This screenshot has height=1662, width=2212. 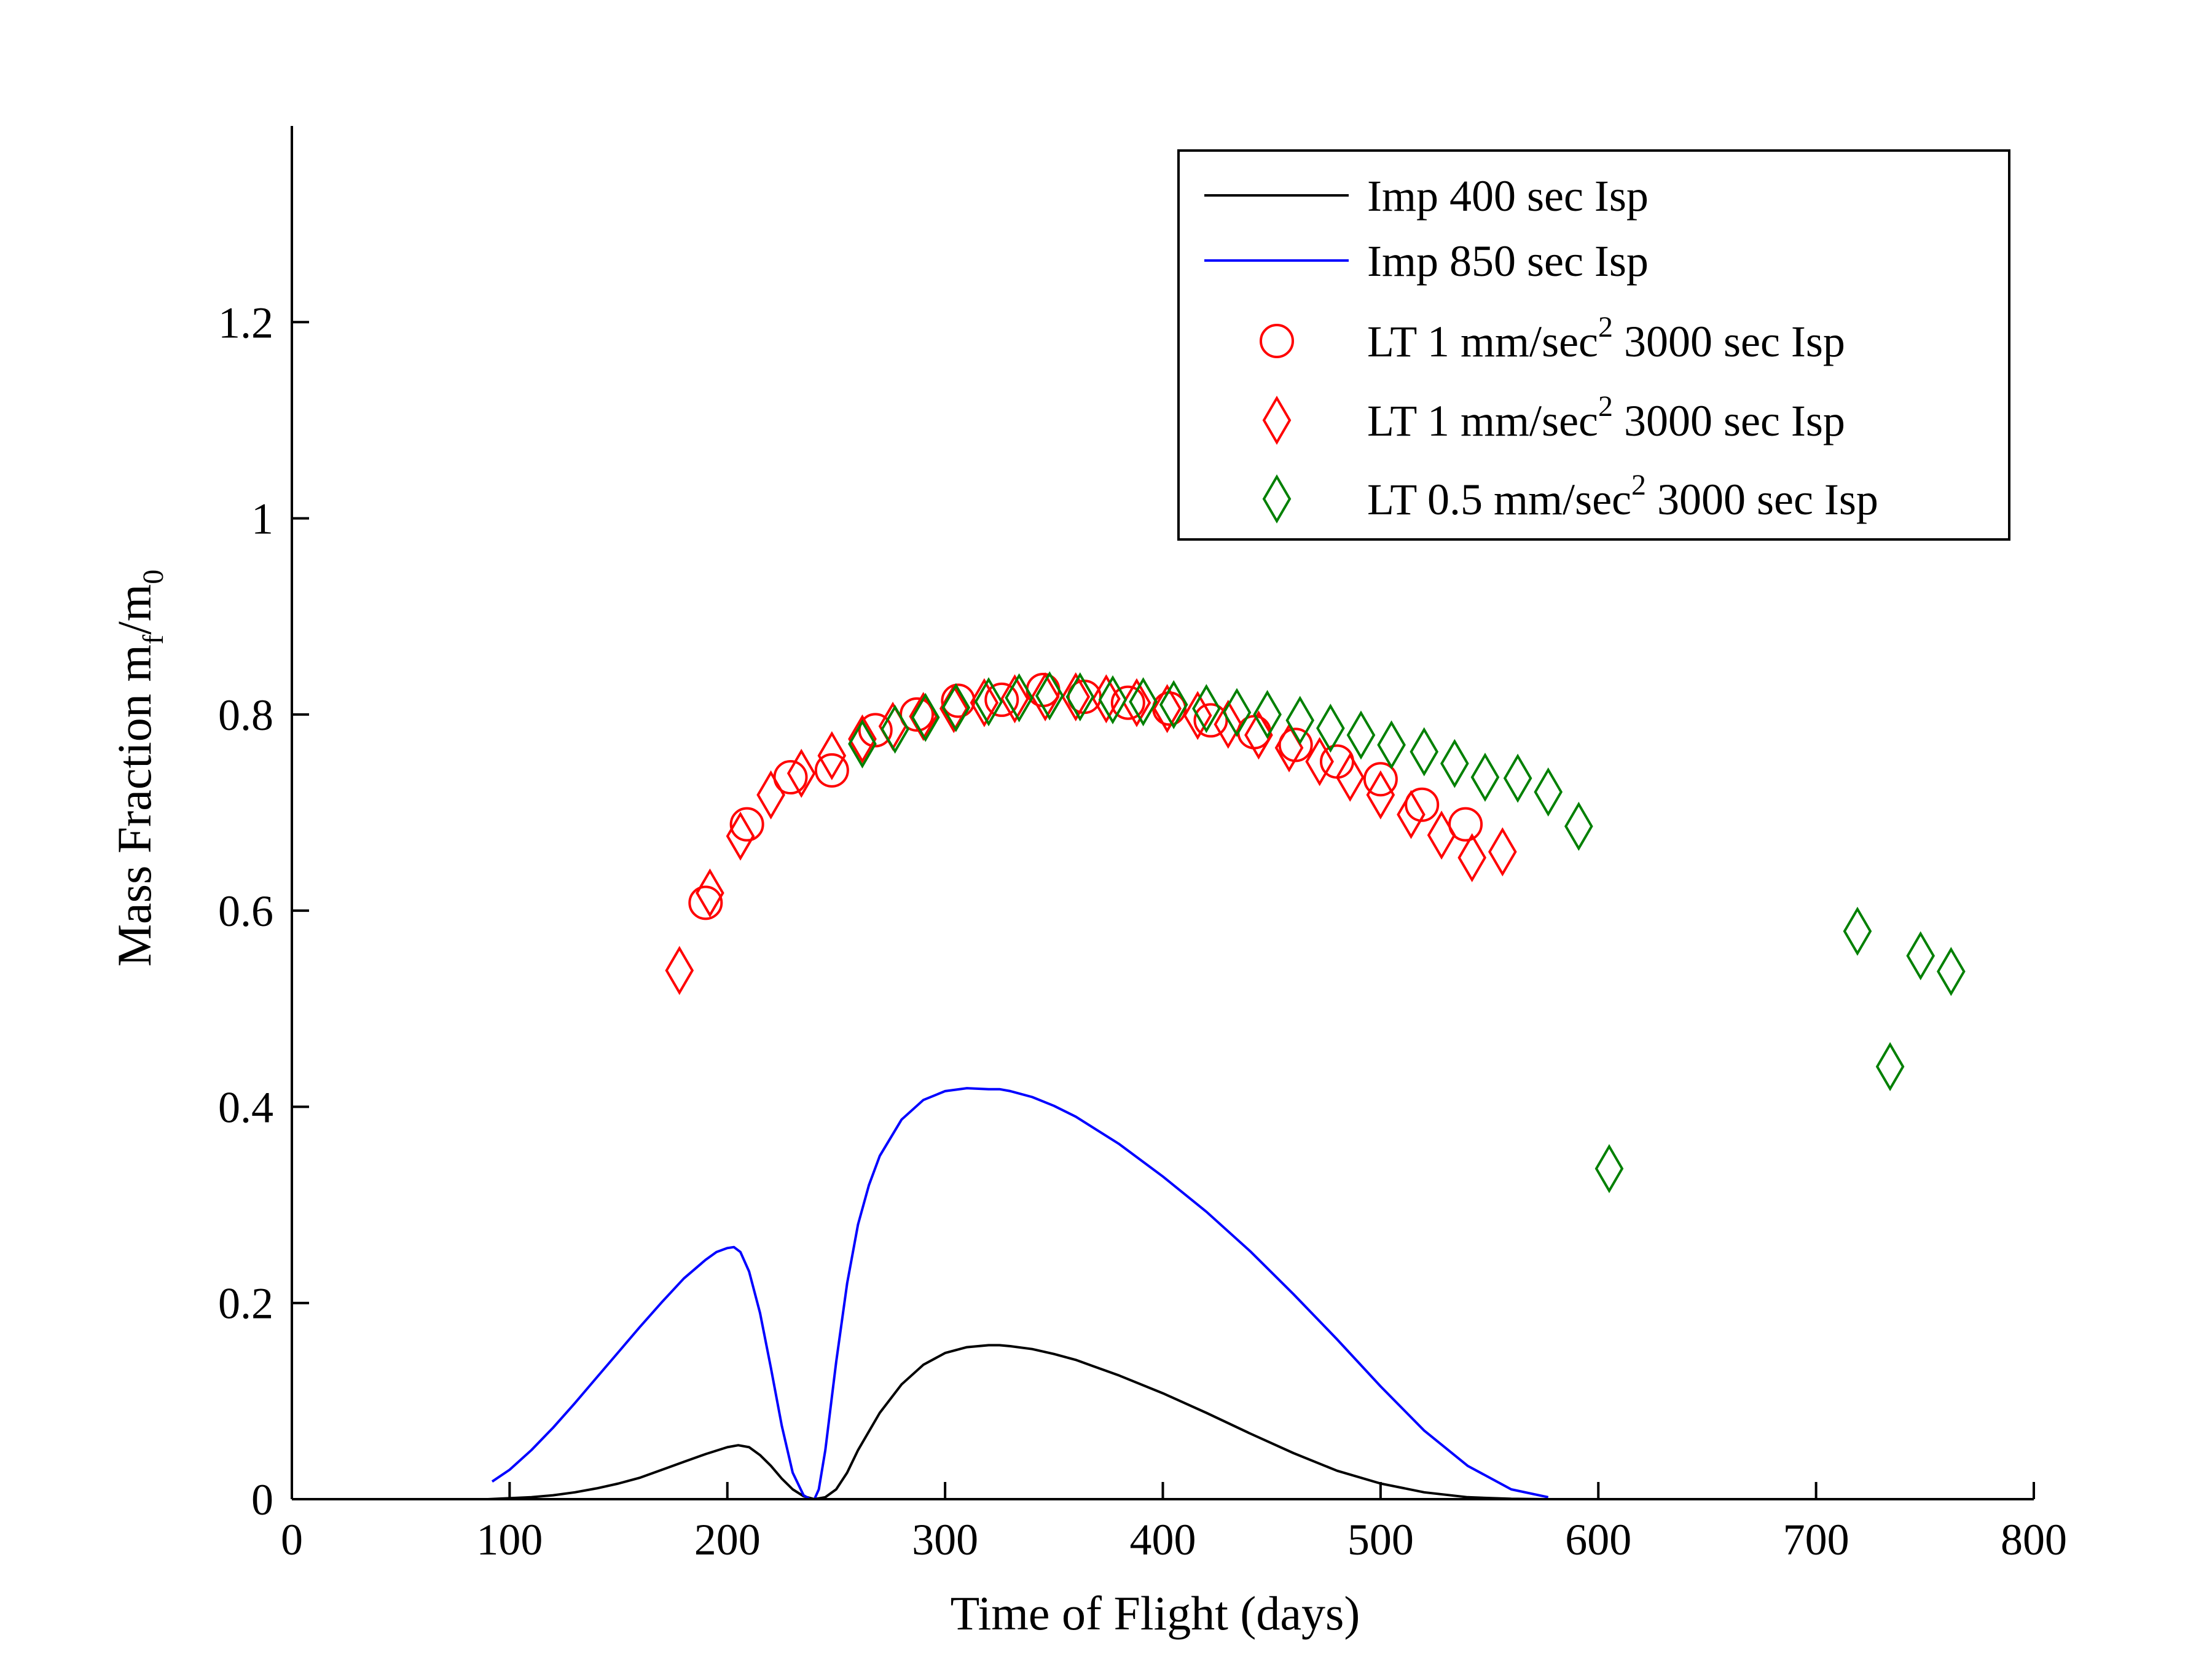 I want to click on y-axis-label: Mass Fraction mf/m0, so click(x=139, y=768).